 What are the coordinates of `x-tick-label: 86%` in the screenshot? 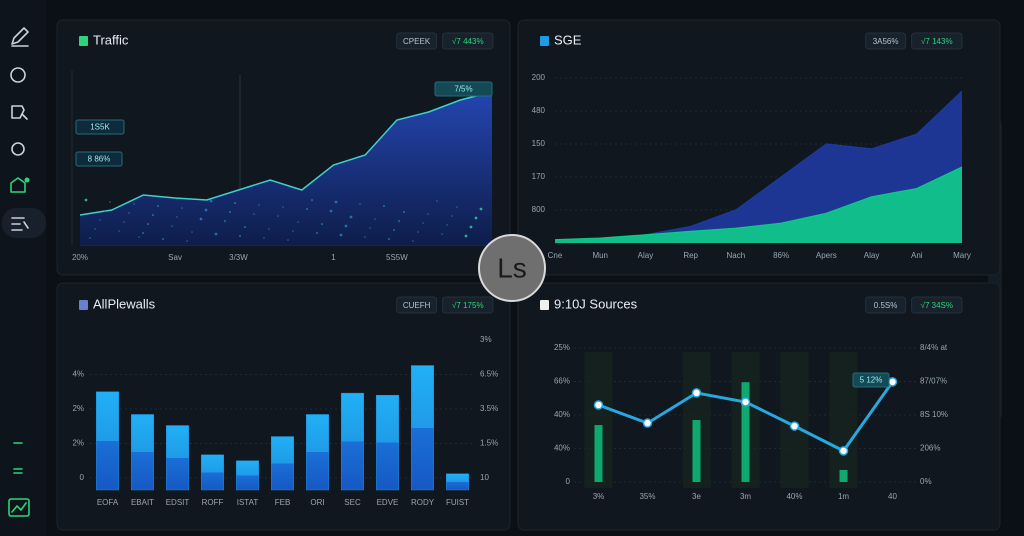 It's located at (781, 255).